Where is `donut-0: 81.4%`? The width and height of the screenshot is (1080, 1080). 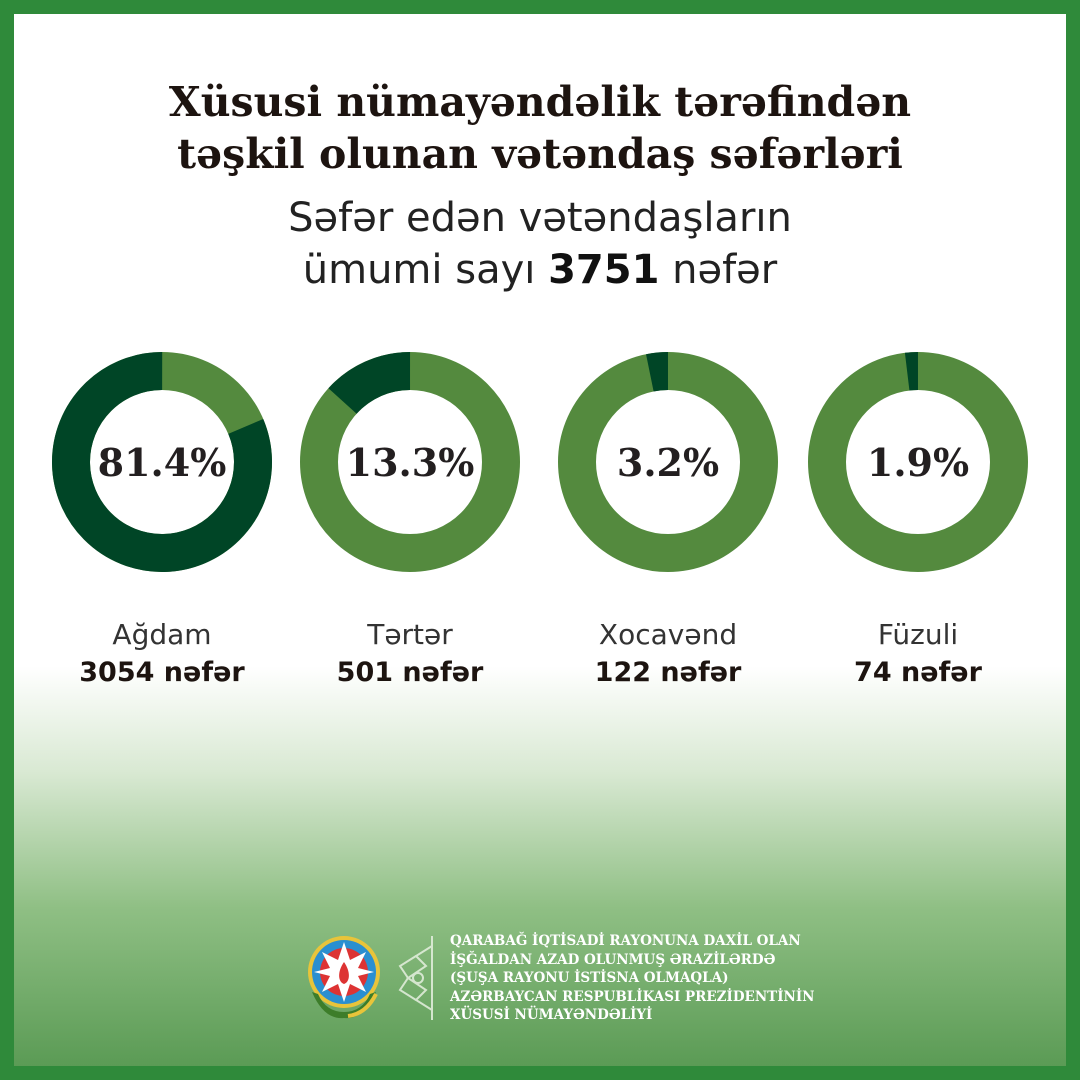
donut-0: 81.4% is located at coordinates (161, 462).